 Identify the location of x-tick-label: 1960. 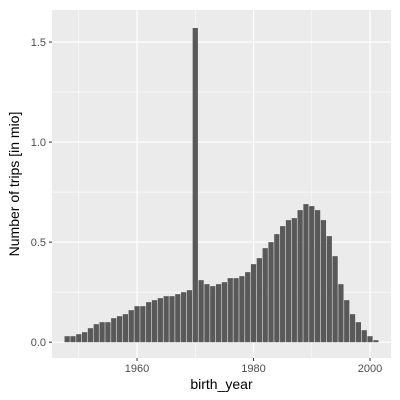
(137, 369).